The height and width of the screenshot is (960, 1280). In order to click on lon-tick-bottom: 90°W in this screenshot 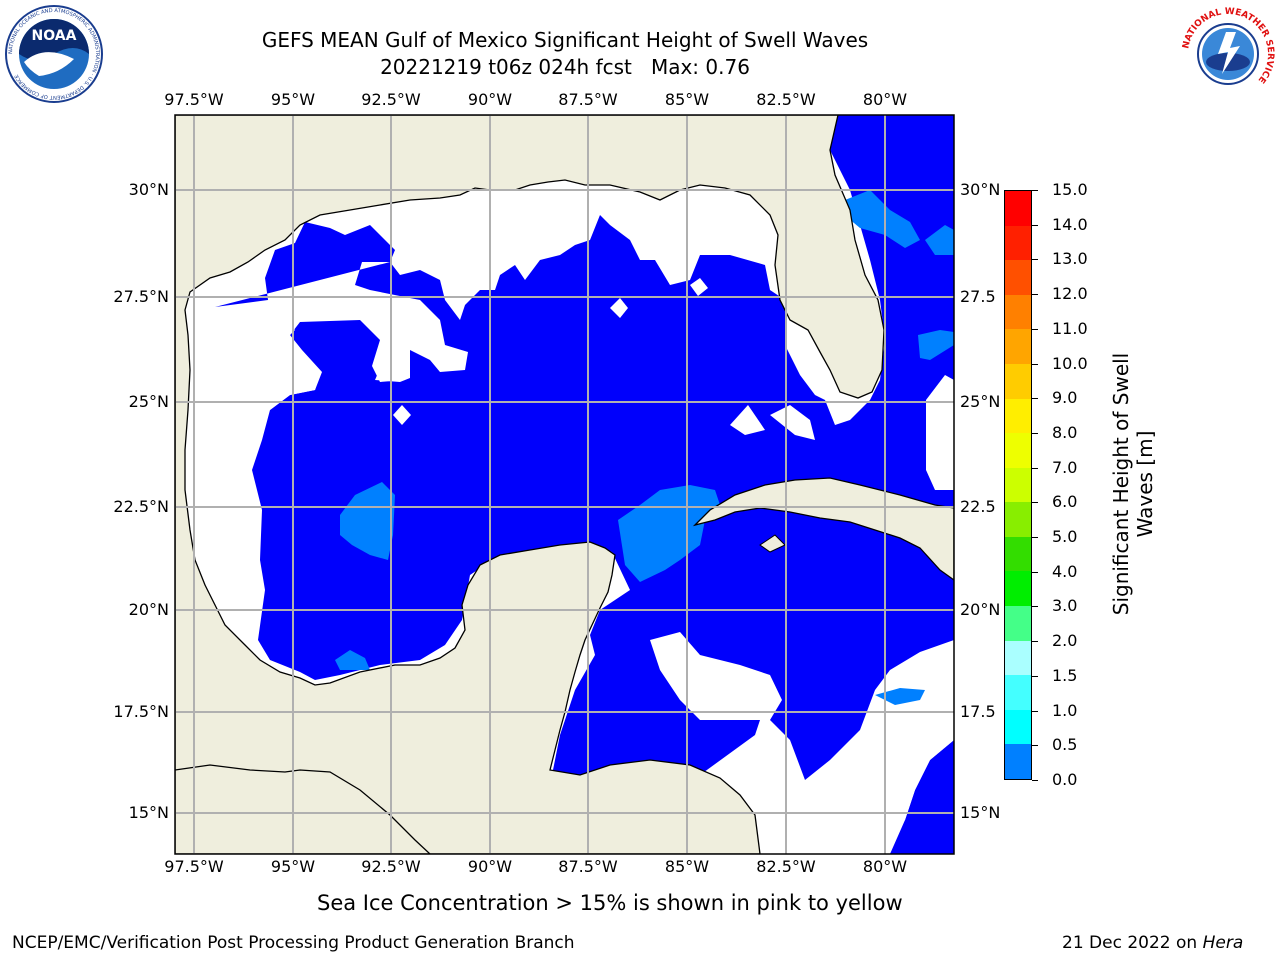, I will do `click(490, 866)`.